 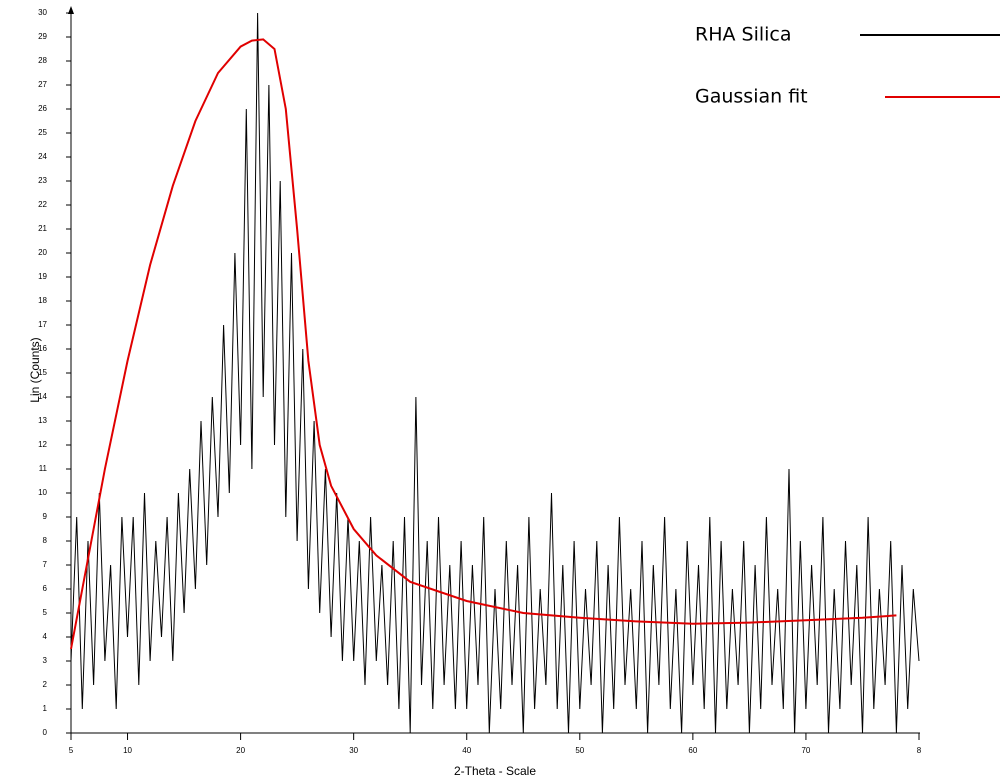 What do you see at coordinates (45, 708) in the screenshot?
I see `y-tick-label: 1` at bounding box center [45, 708].